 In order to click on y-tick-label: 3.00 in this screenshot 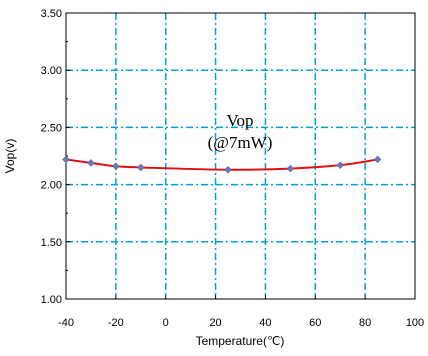, I will do `click(51, 71)`.